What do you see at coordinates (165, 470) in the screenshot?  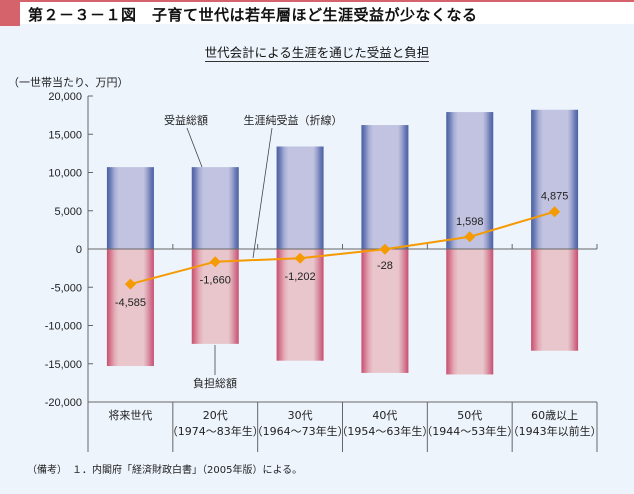 I see `footnote: （備考） １．内閣府「経済財政白書」（2005年版）による。` at bounding box center [165, 470].